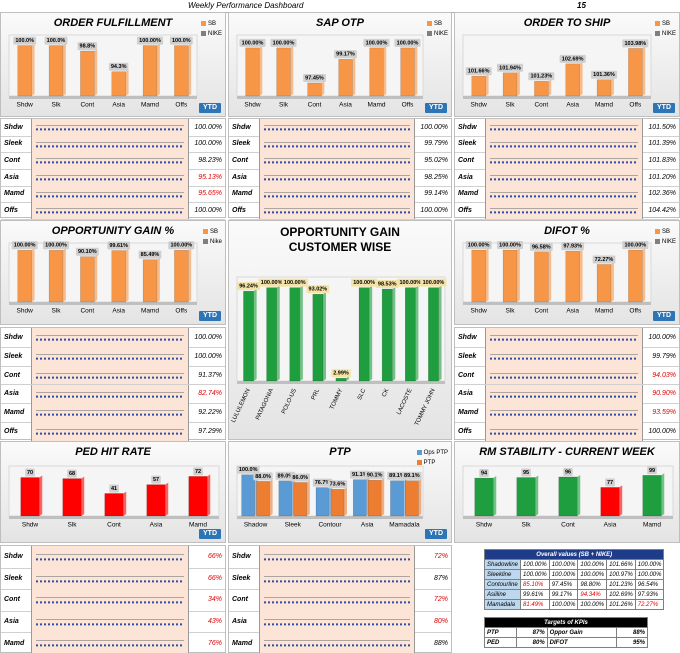  I want to click on ytd-row: Cont 94.03%, so click(567, 375).